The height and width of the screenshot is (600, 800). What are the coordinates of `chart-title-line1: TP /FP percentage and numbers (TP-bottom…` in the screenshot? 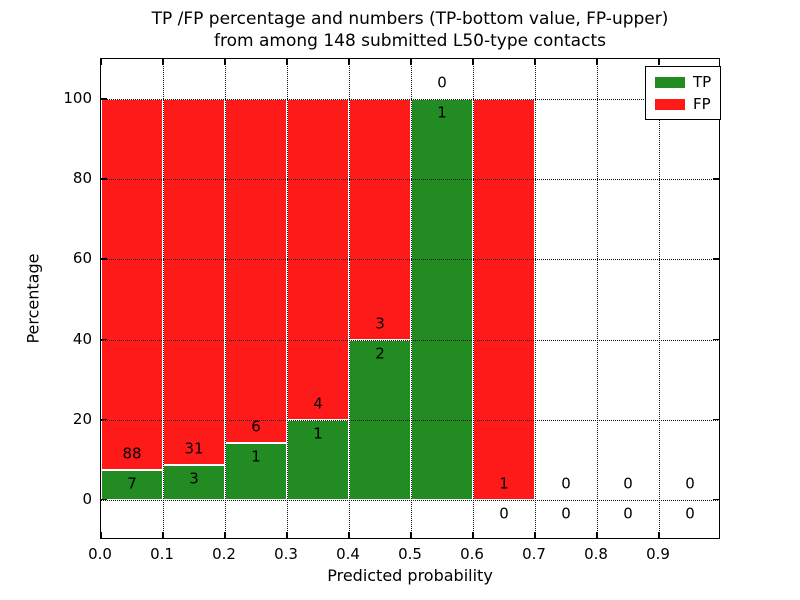 It's located at (410, 19).